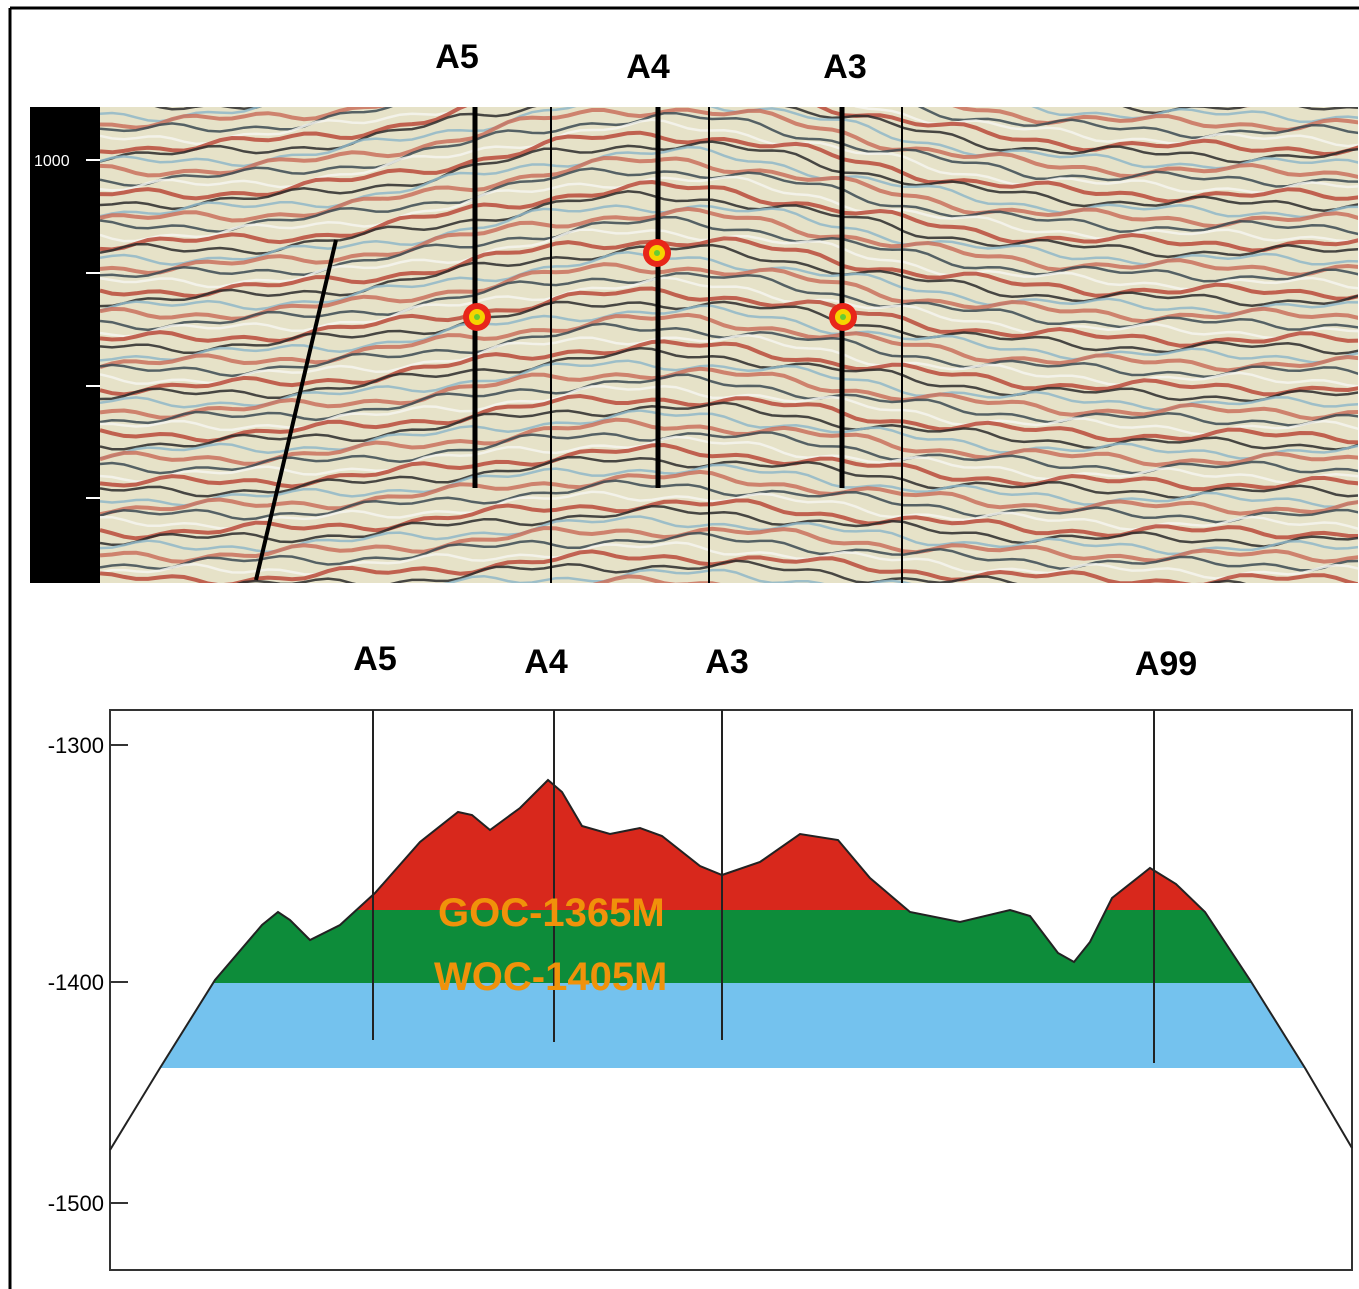 This screenshot has width=1359, height=1289. Describe the element at coordinates (52, 161) in the screenshot. I see `depth-tick-label: 1000` at that location.